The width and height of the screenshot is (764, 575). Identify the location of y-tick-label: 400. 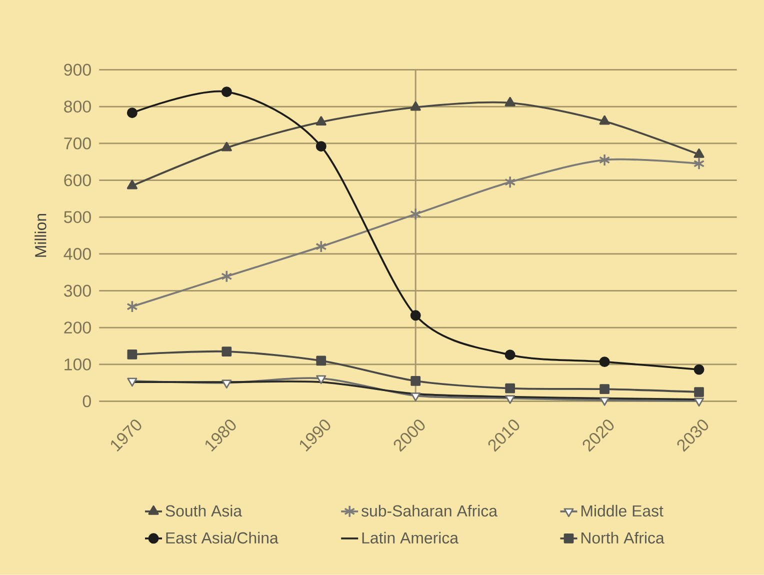
(77, 254).